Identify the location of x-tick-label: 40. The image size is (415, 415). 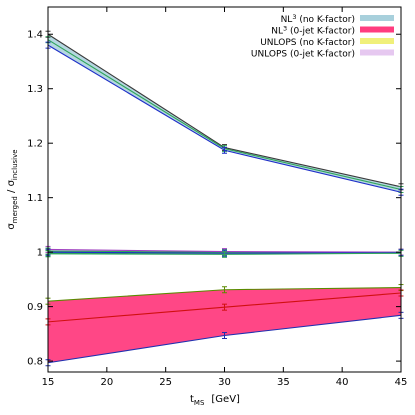
(342, 382).